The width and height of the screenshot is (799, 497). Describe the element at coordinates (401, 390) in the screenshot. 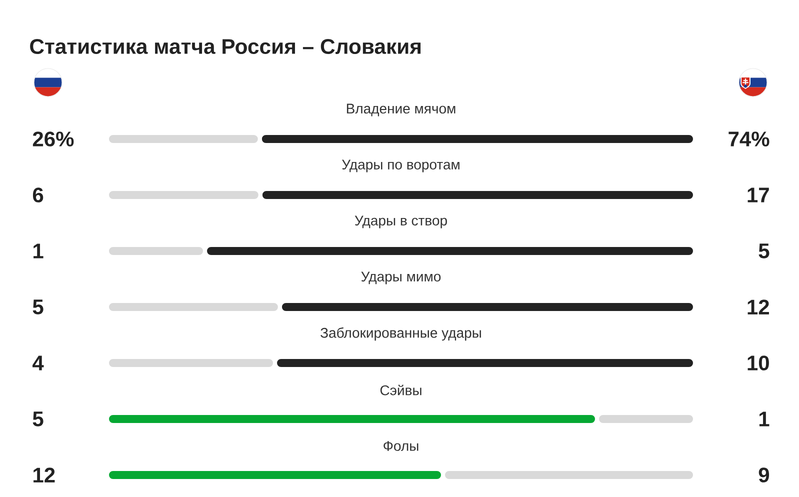

I see `y-tick-label: Сэйвы` at that location.